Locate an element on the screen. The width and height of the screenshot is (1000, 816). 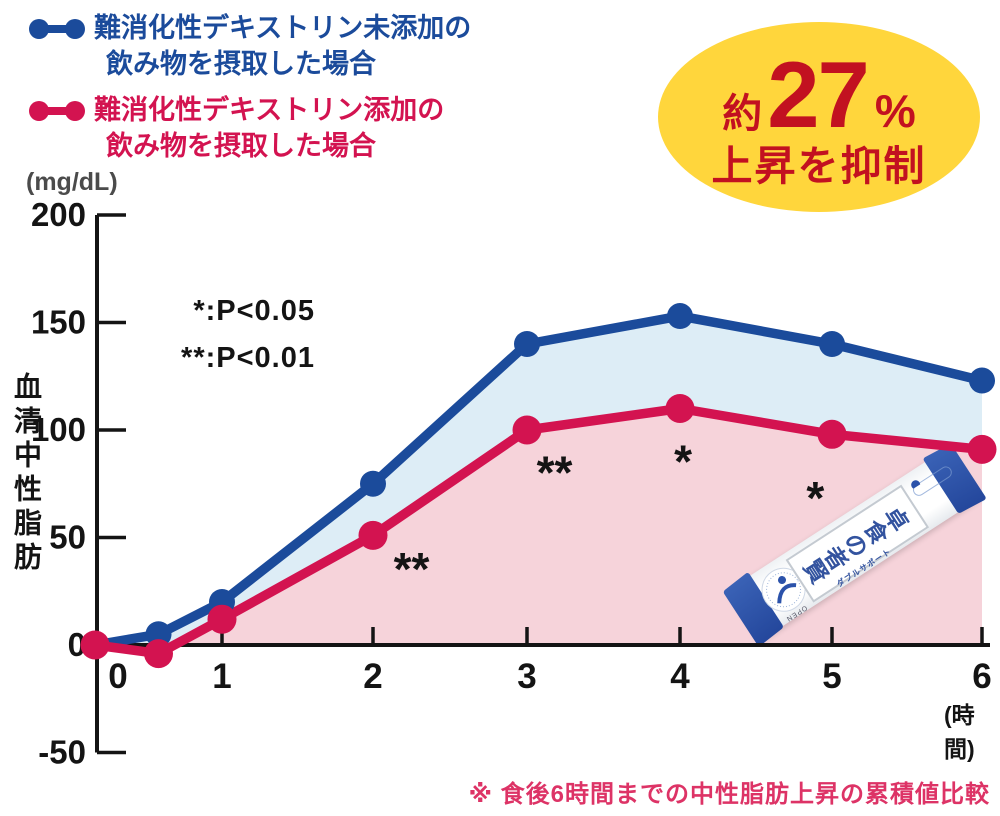
legend-label: 難消化性デキストリン未添加の 飲み物を摂取した場合 is located at coordinates (283, 46).